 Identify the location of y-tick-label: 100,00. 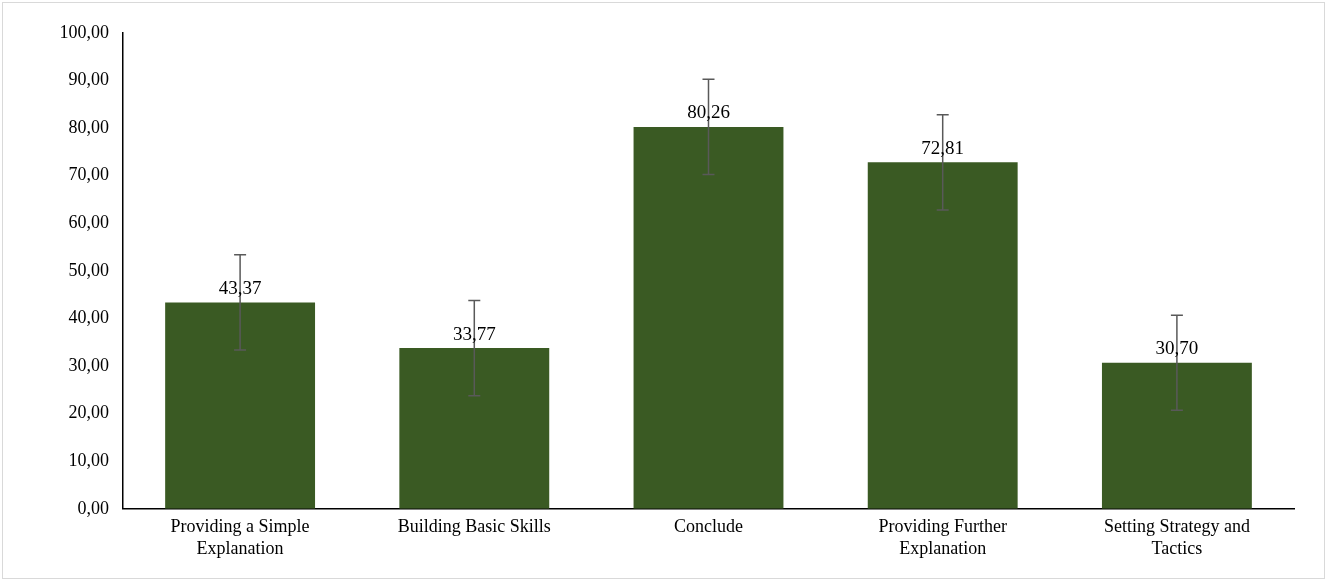
(84, 31).